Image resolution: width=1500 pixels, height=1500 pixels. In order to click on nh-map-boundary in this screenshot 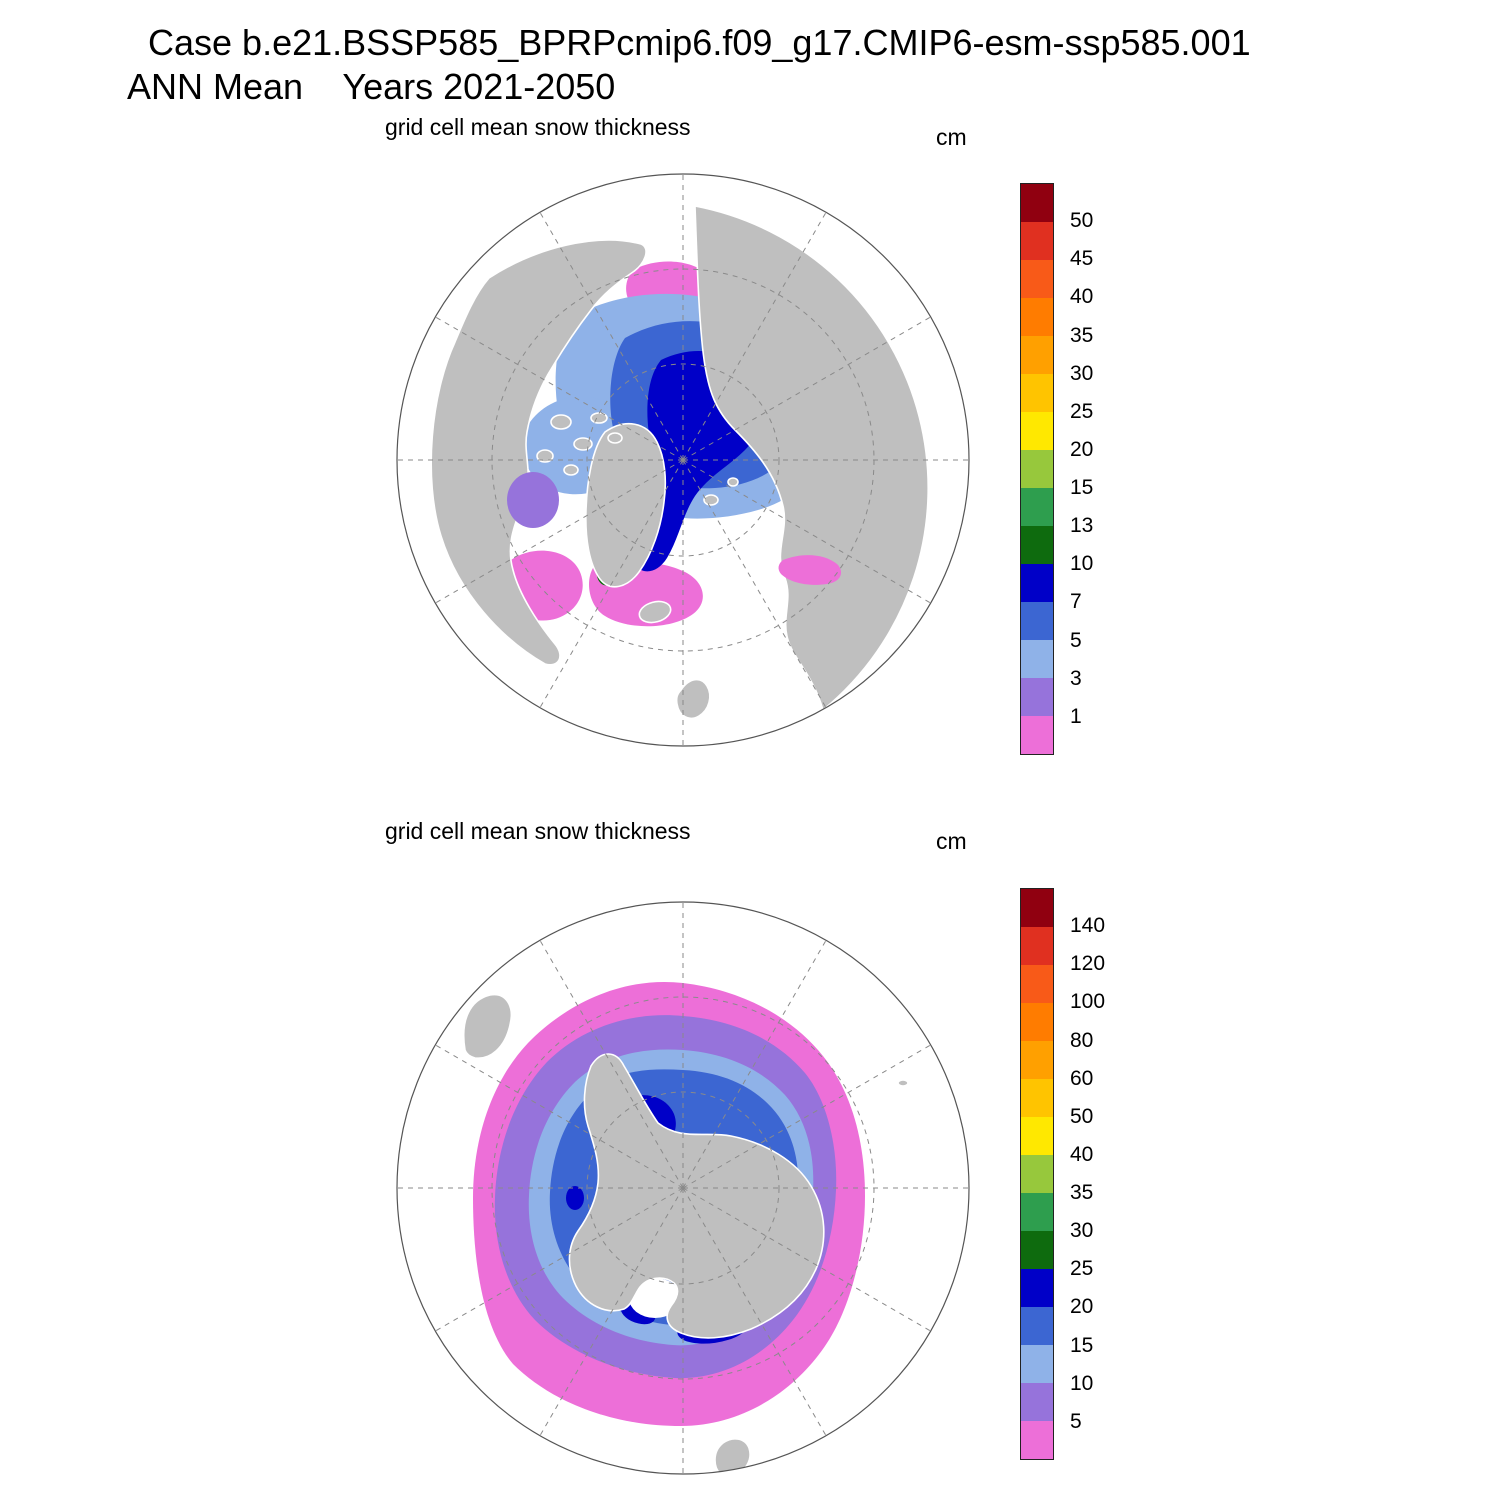, I will do `click(683, 460)`.